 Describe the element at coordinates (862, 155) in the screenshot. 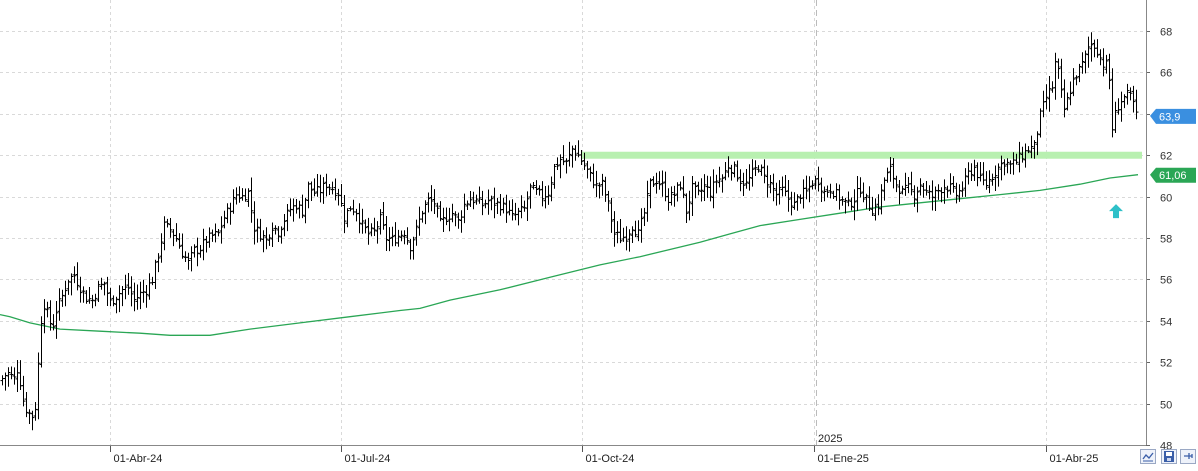

I see `support-band-layer` at that location.